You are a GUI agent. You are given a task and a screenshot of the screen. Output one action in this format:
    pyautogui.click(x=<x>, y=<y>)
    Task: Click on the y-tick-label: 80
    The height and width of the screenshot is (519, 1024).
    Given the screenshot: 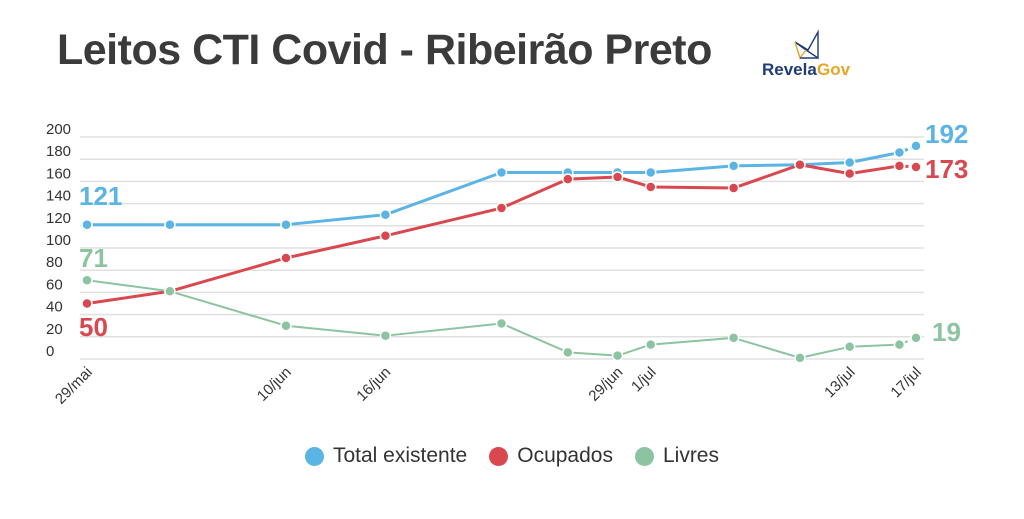 What is the action you would take?
    pyautogui.click(x=54, y=262)
    